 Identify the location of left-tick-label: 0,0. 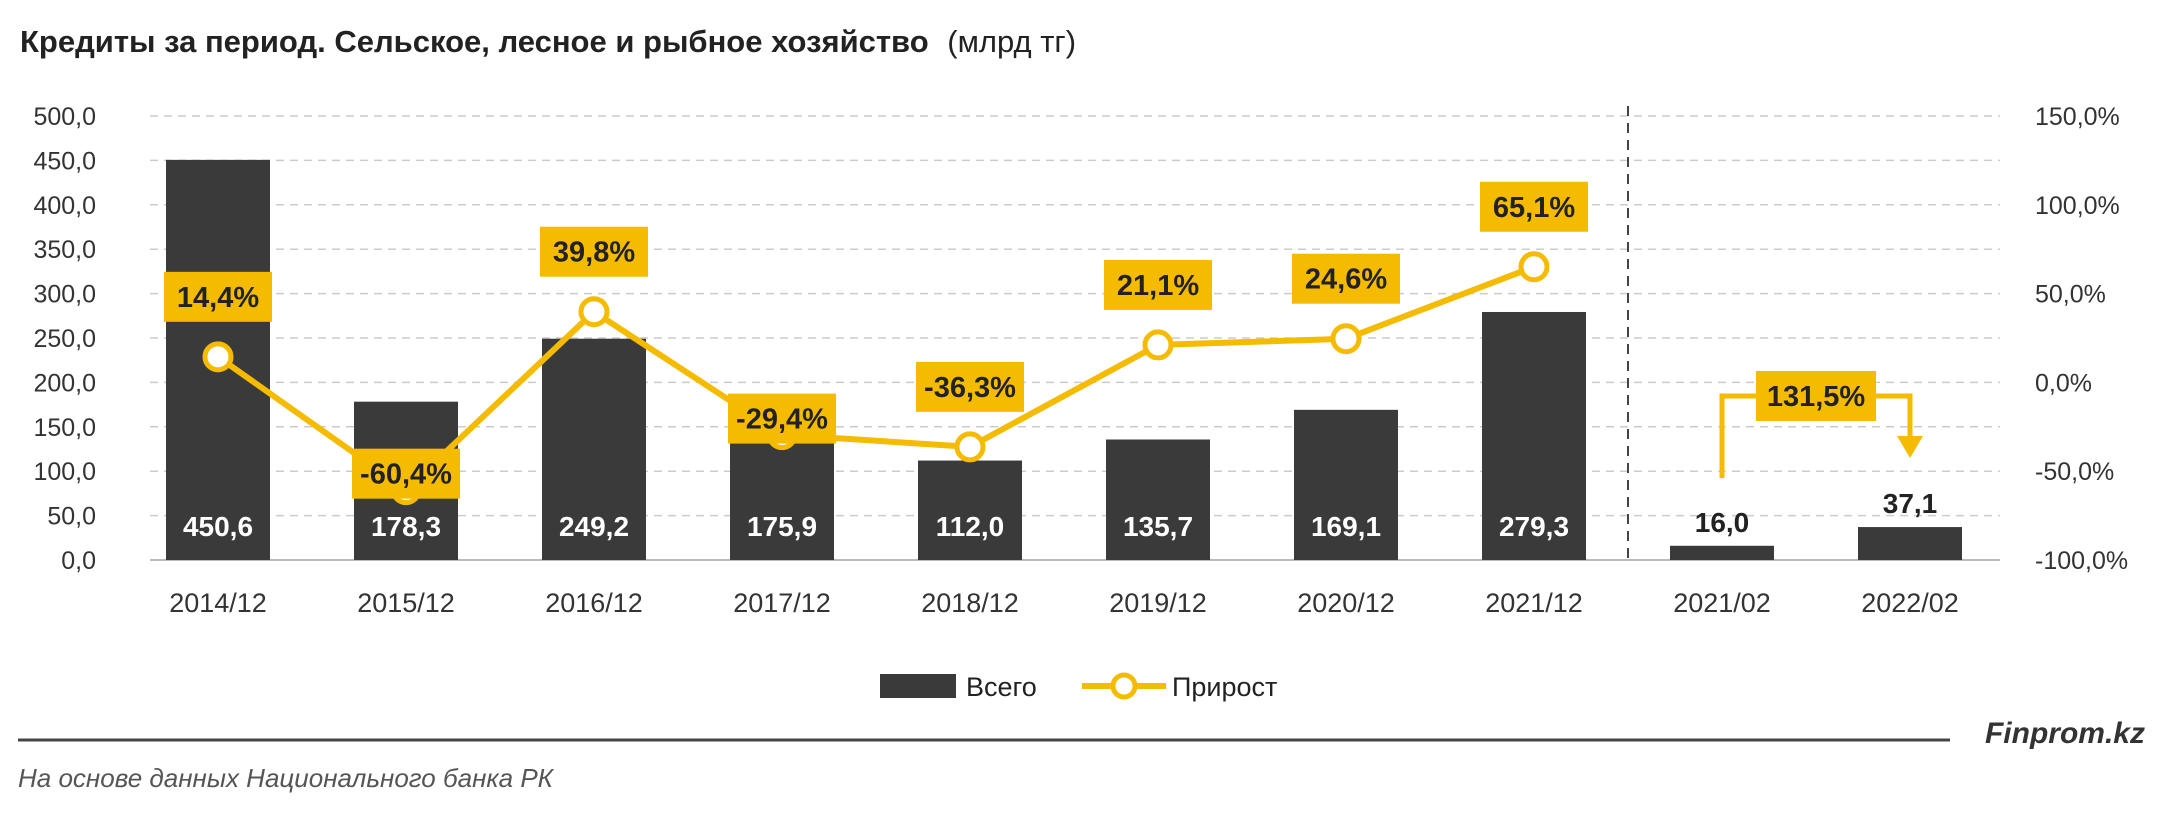
(78, 561).